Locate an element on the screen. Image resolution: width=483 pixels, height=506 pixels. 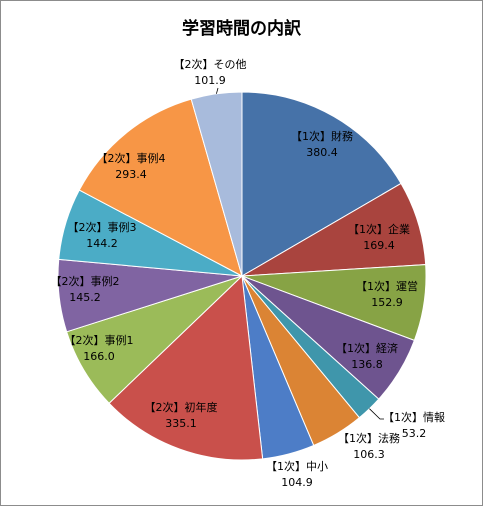
slice-category-label: 【2次】事例2 is located at coordinates (85, 281).